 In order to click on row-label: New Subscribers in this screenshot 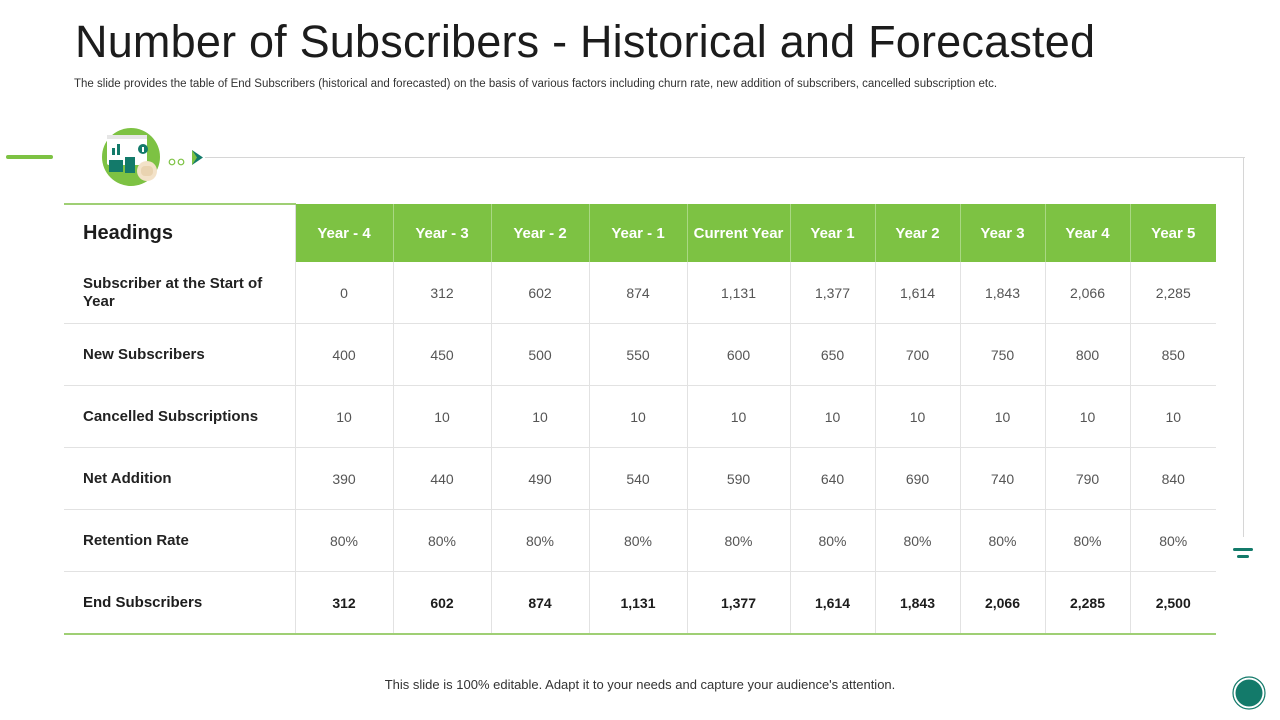, I will do `click(179, 354)`.